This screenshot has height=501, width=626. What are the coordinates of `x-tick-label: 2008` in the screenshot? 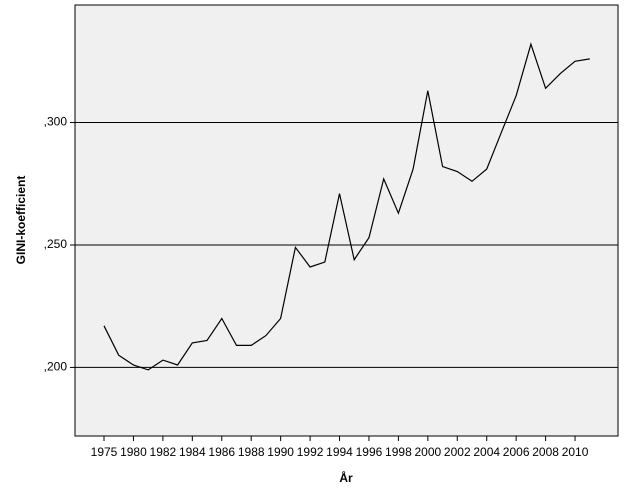 It's located at (545, 452).